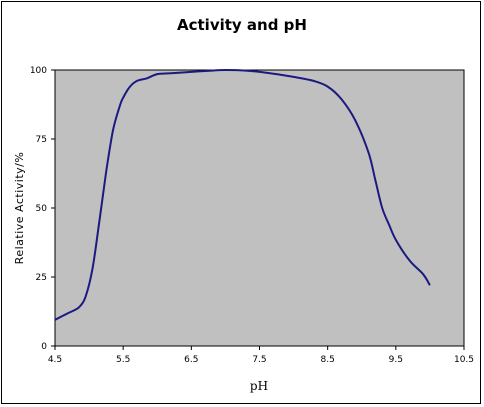 This screenshot has height=407, width=484. Describe the element at coordinates (19, 208) in the screenshot. I see `y-axis-label: Relative Activity/%` at that location.